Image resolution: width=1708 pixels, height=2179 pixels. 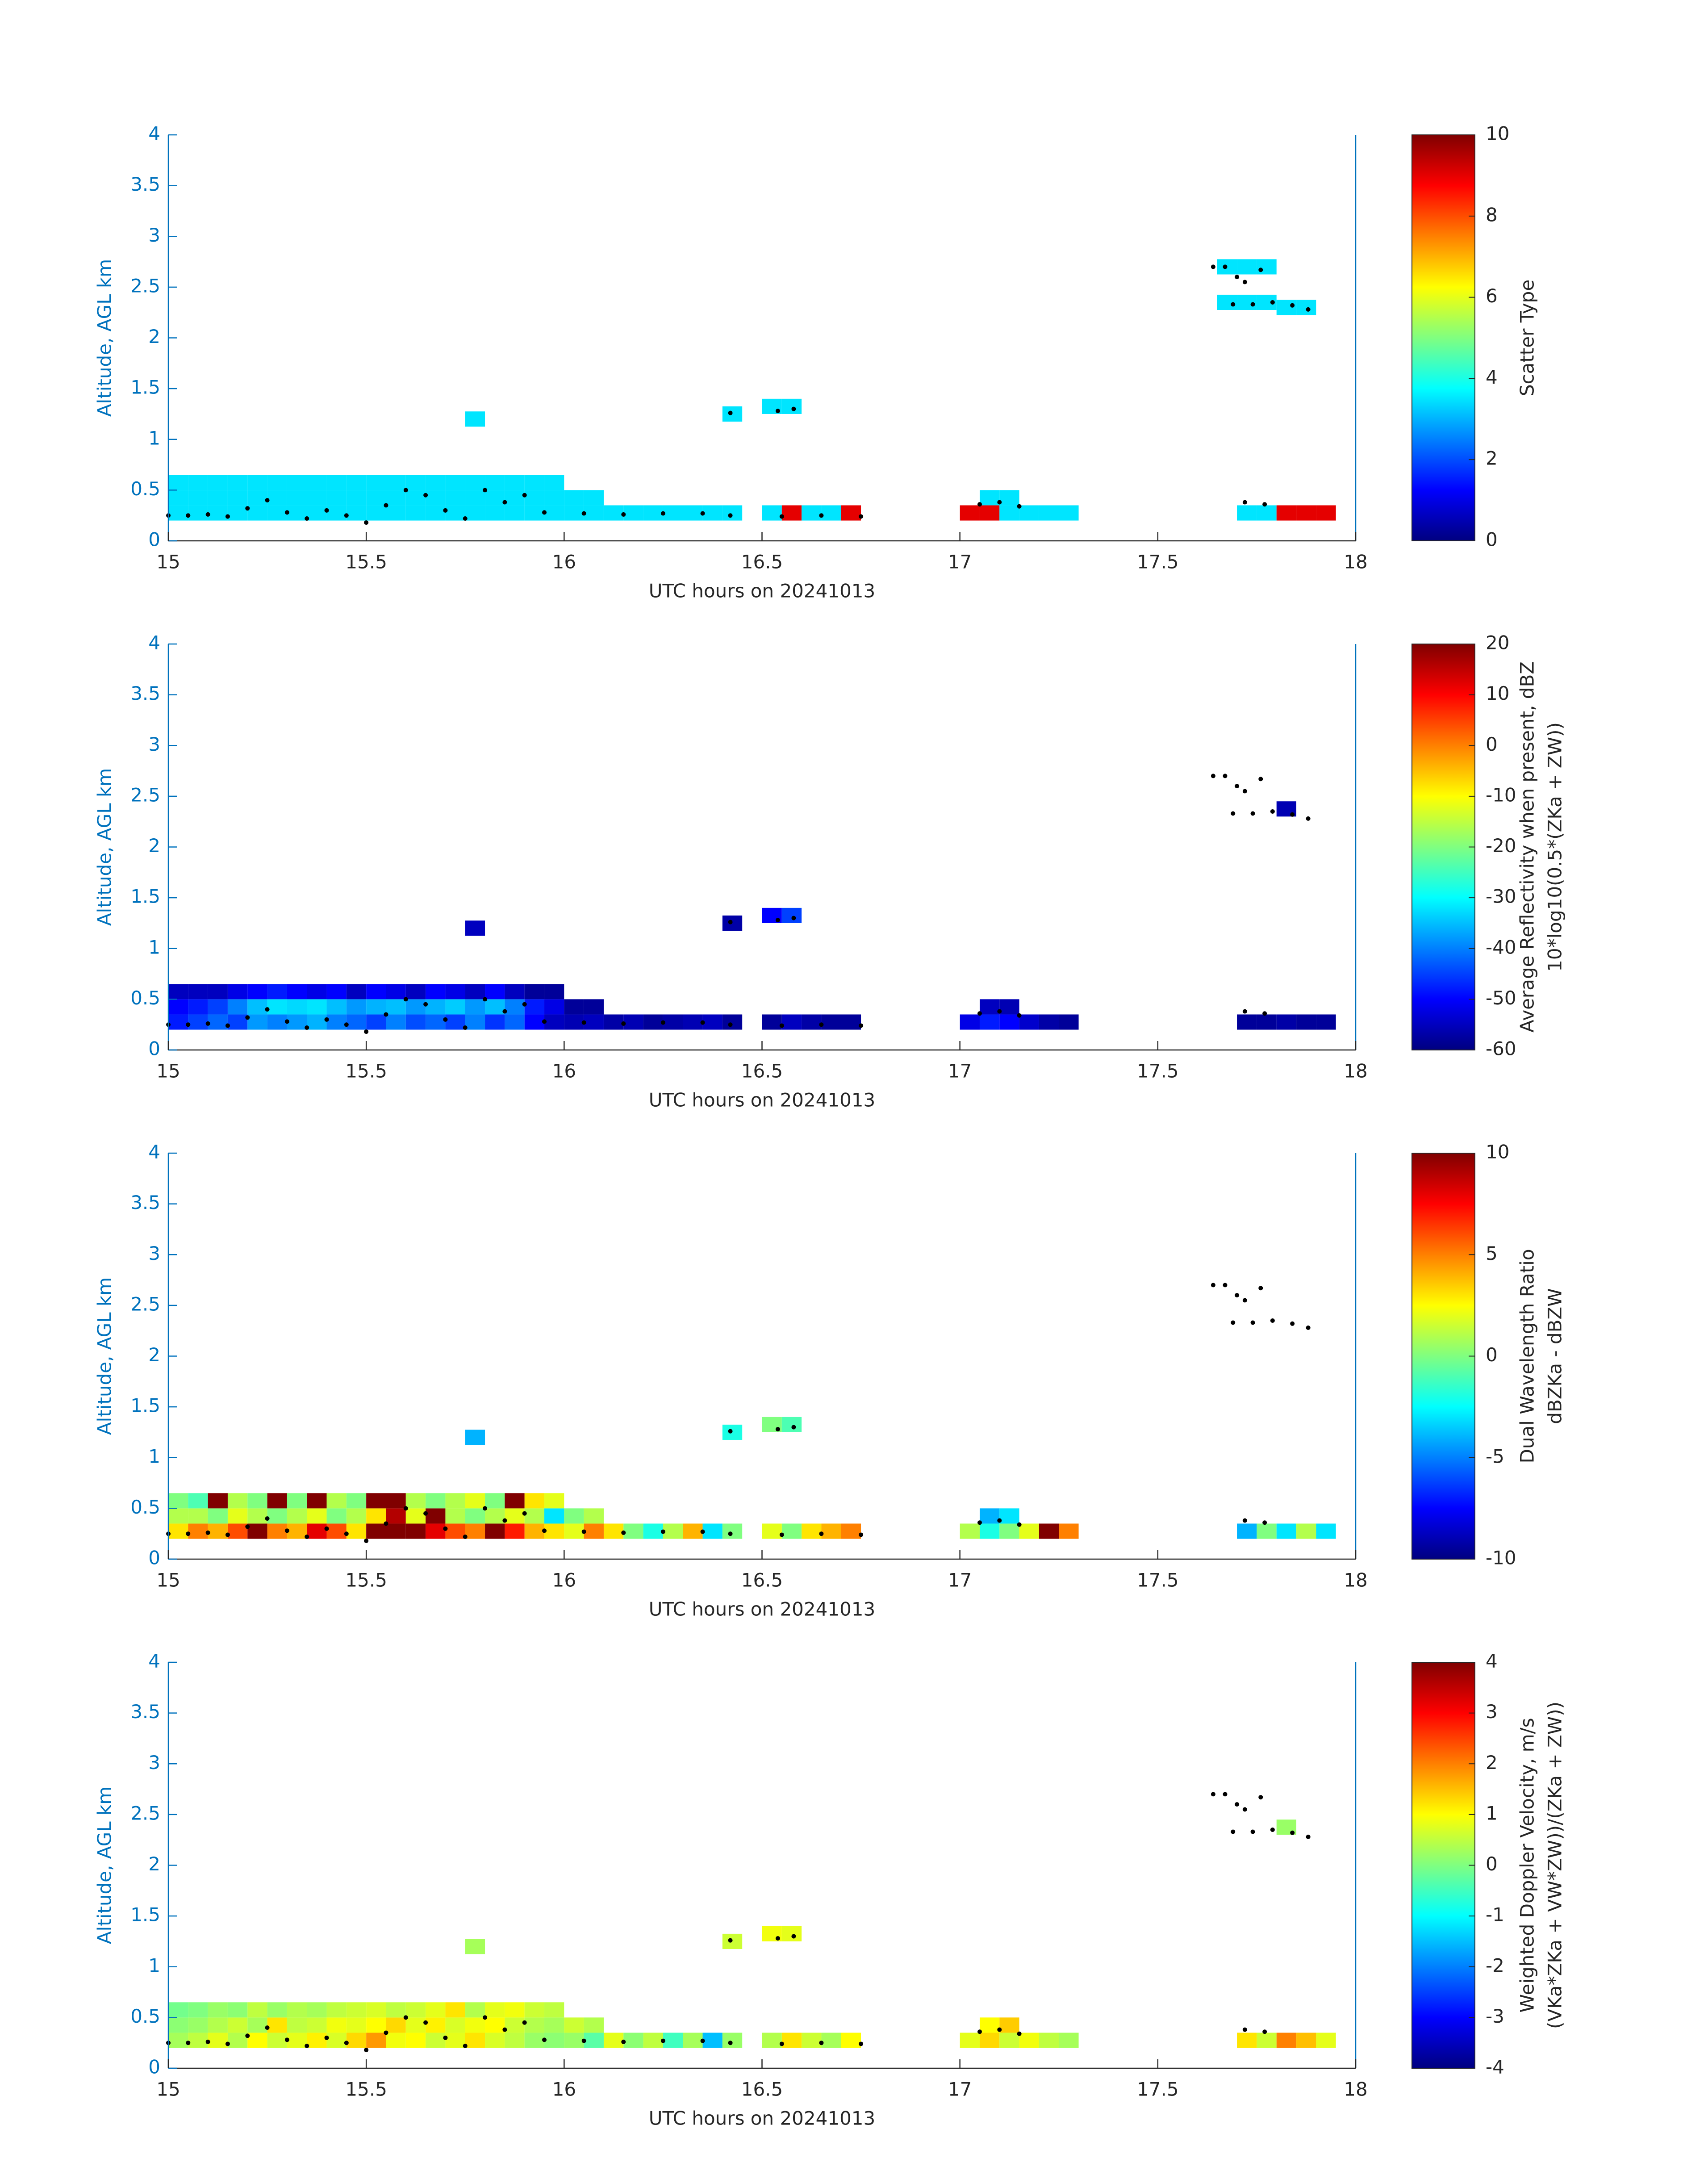 I want to click on x-tick-label: 17.5, so click(x=1158, y=2089).